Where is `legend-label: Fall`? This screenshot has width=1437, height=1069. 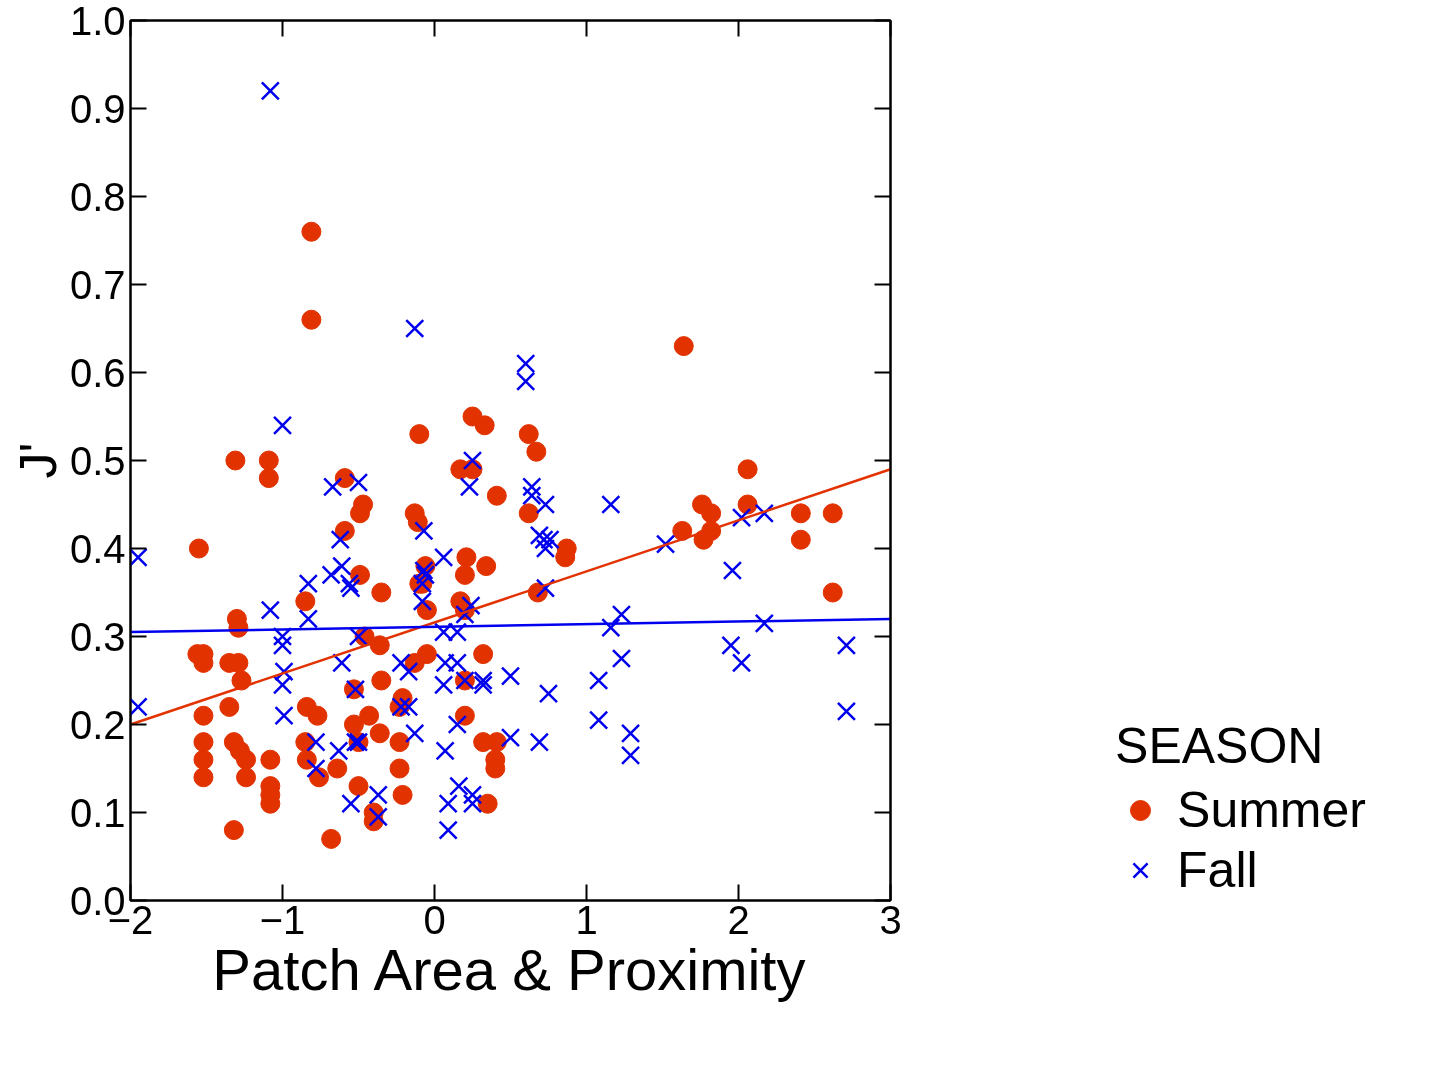
legend-label: Fall is located at coordinates (1217, 870).